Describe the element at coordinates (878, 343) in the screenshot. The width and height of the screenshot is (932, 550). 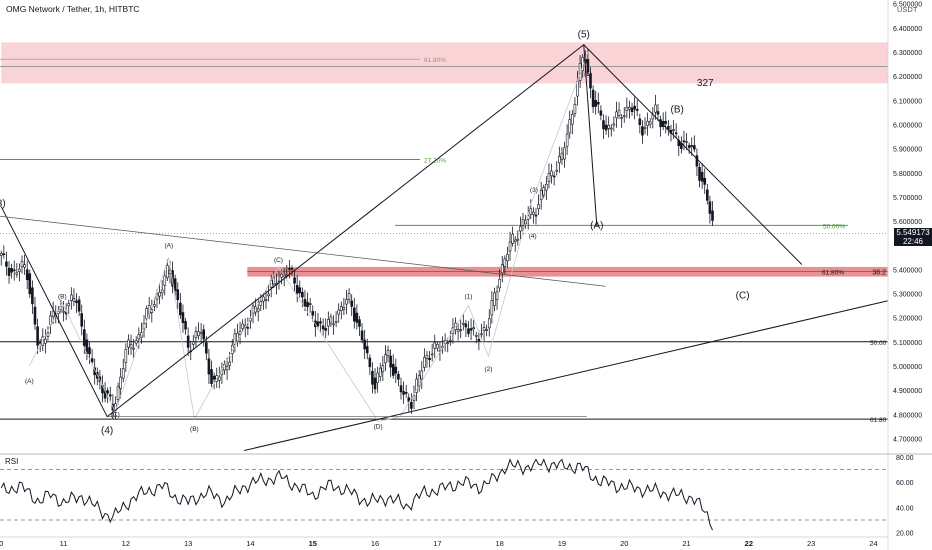
I see `level-label-6: 50.00` at that location.